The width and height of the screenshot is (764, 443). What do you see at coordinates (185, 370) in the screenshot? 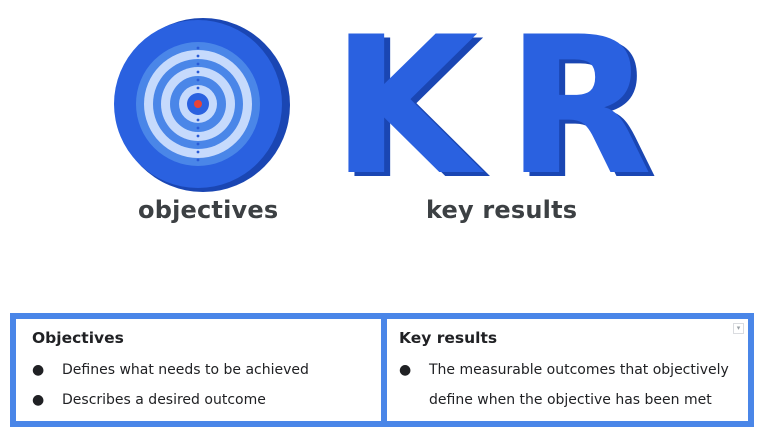
I see `list-item-text: Defines what needs to be achieved` at bounding box center [185, 370].